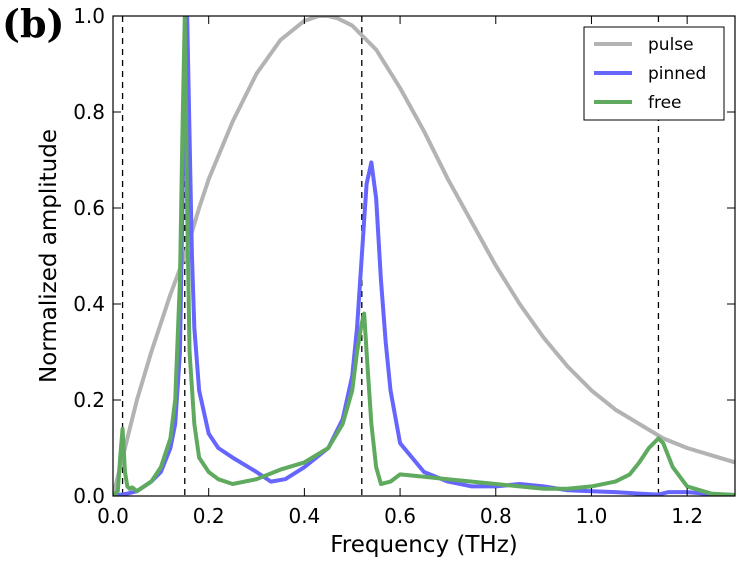 Image resolution: width=744 pixels, height=562 pixels. What do you see at coordinates (677, 74) in the screenshot?
I see `legend-label-pinned: pinned` at bounding box center [677, 74].